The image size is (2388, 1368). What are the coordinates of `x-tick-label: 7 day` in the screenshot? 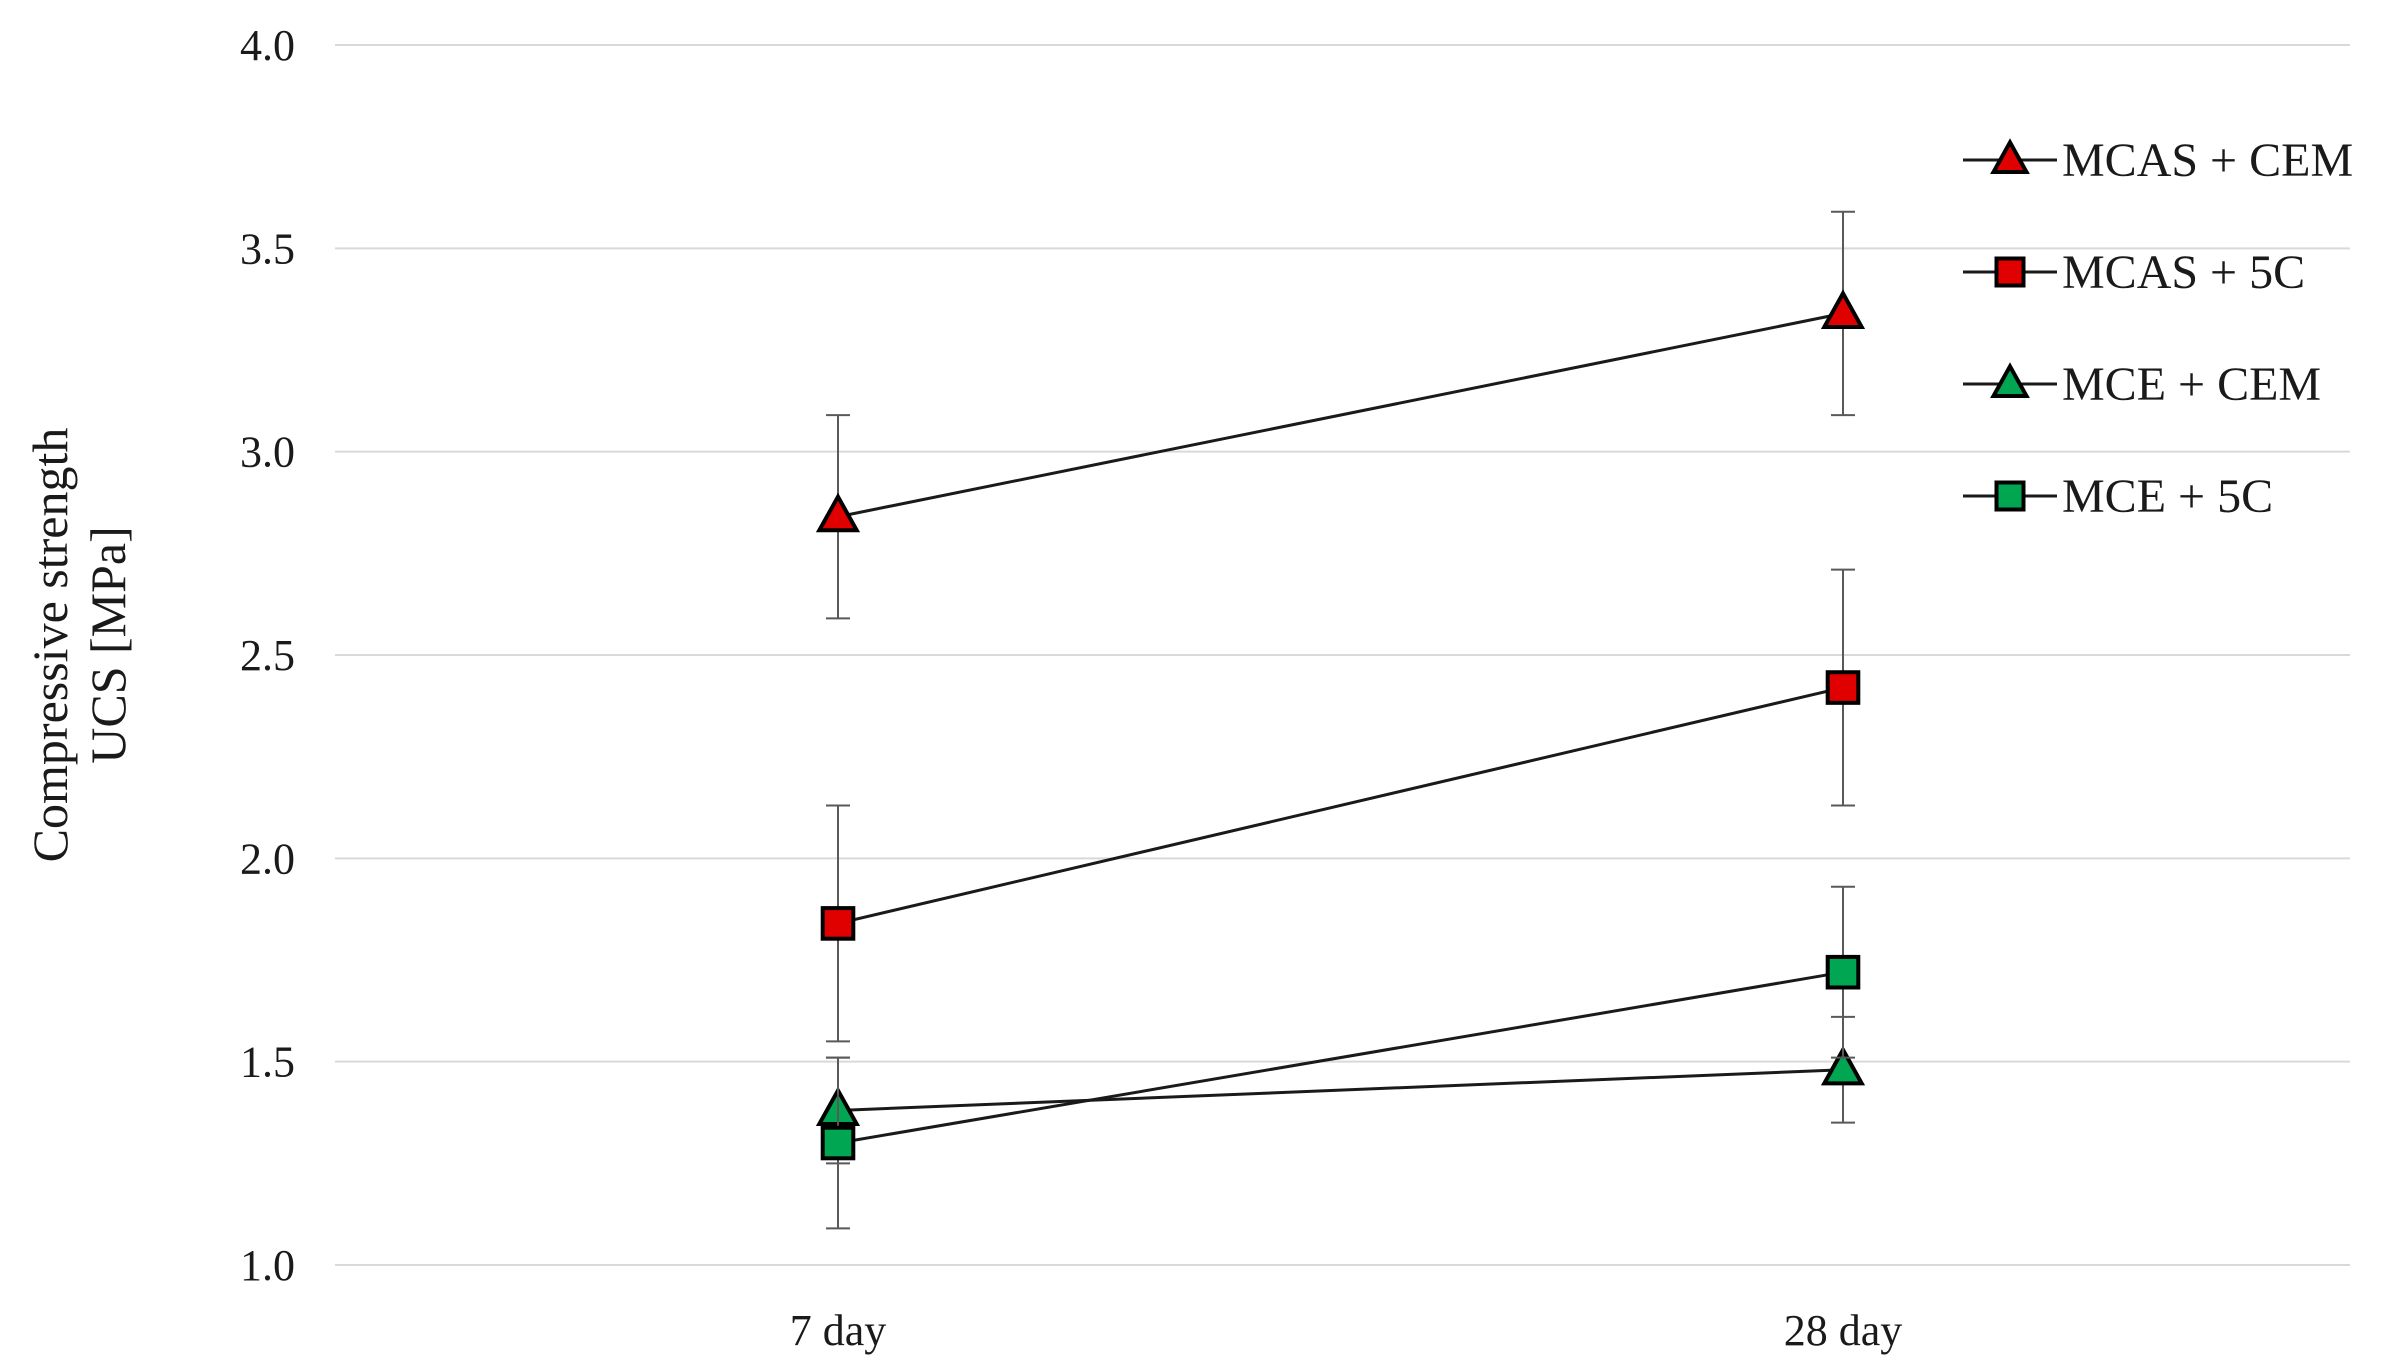 It's located at (838, 1330).